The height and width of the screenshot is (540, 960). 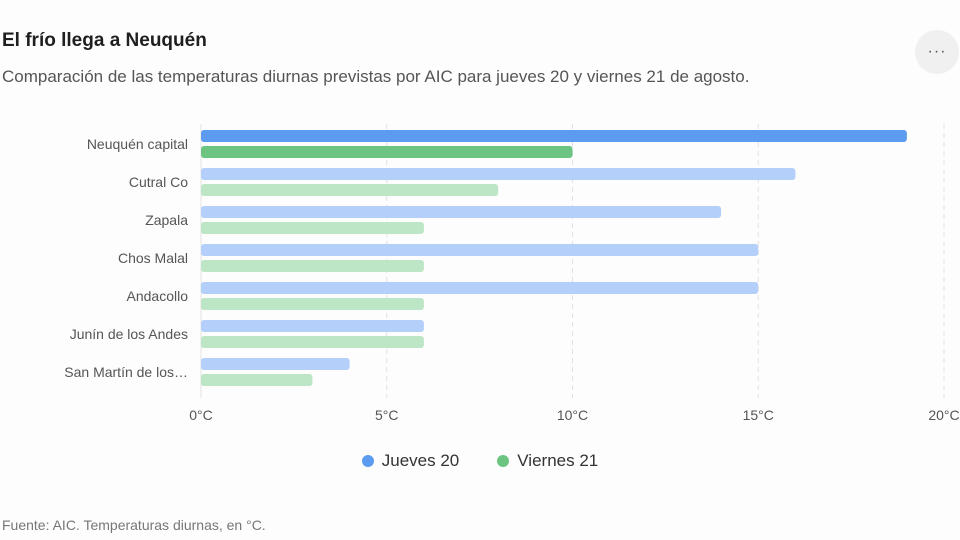 I want to click on y-tick-label: Junín de los Andes, so click(x=129, y=334).